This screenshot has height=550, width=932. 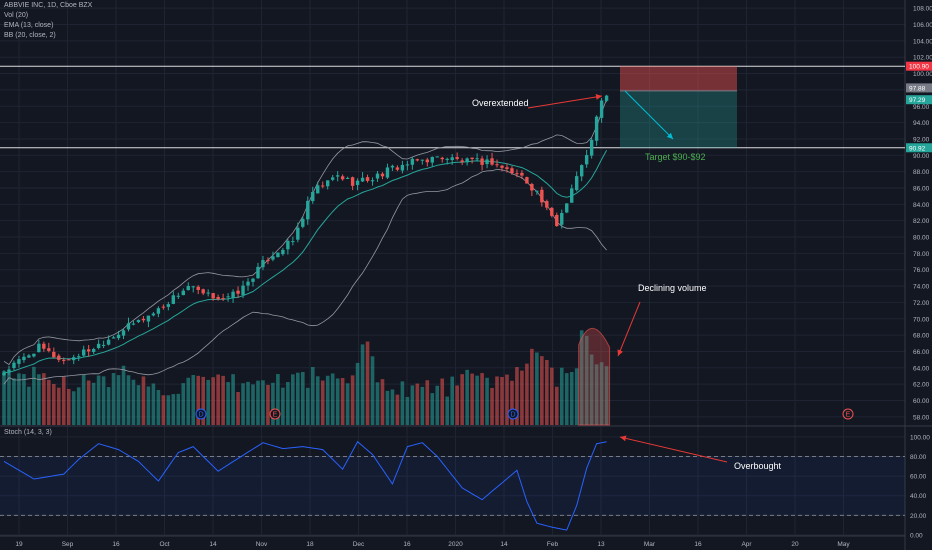 I want to click on time-tick-label: 16, so click(x=116, y=544).